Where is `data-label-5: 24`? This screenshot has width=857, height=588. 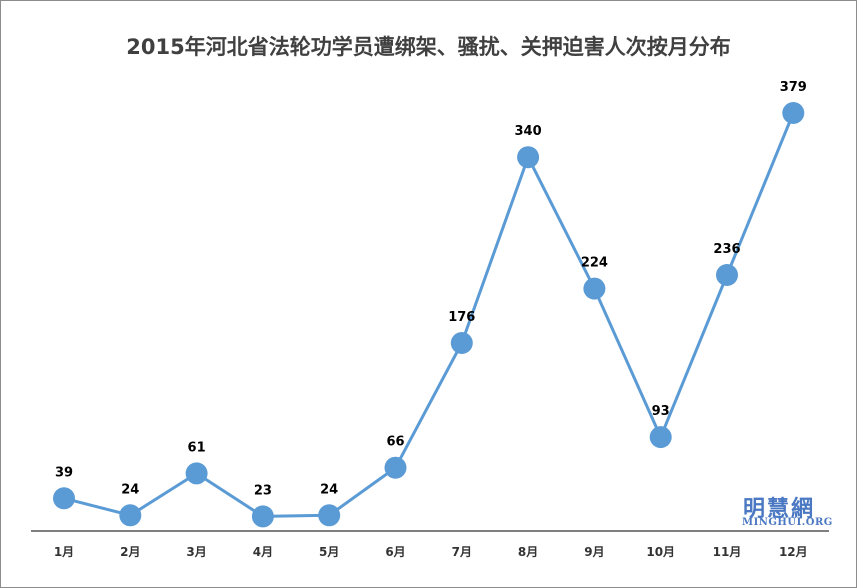 data-label-5: 24 is located at coordinates (329, 489).